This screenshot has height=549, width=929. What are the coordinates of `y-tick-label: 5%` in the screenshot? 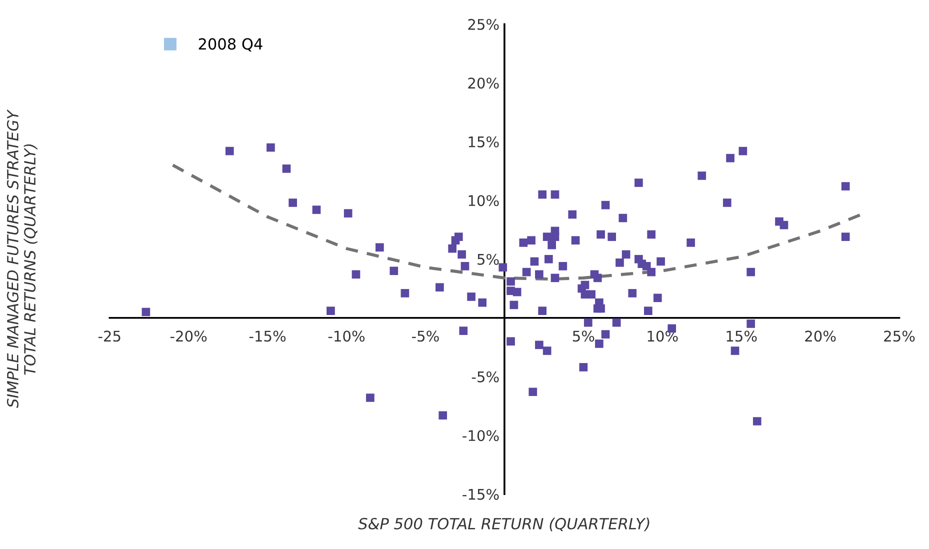 It's located at (488, 259).